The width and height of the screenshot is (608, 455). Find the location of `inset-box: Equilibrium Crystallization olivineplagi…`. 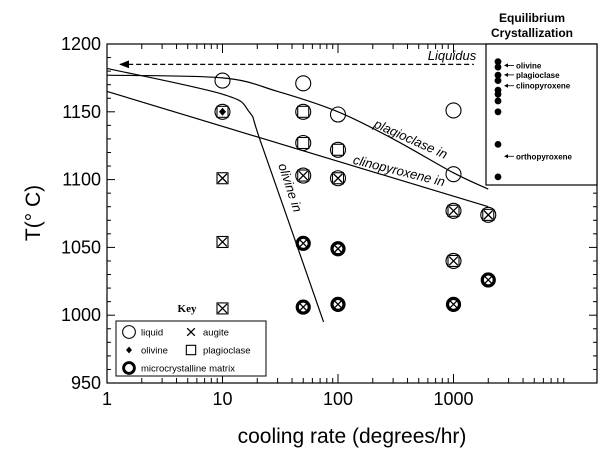

inset-box: Equilibrium Crystallization olivineplagi… is located at coordinates (541, 98).